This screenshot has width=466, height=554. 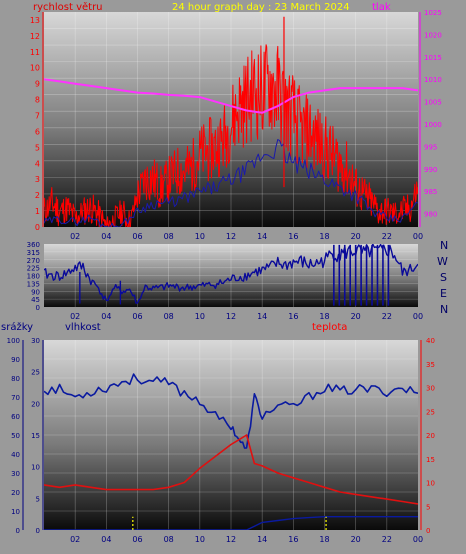 What do you see at coordinates (329, 327) in the screenshot?
I see `temperature-axis-label: teplota` at bounding box center [329, 327].